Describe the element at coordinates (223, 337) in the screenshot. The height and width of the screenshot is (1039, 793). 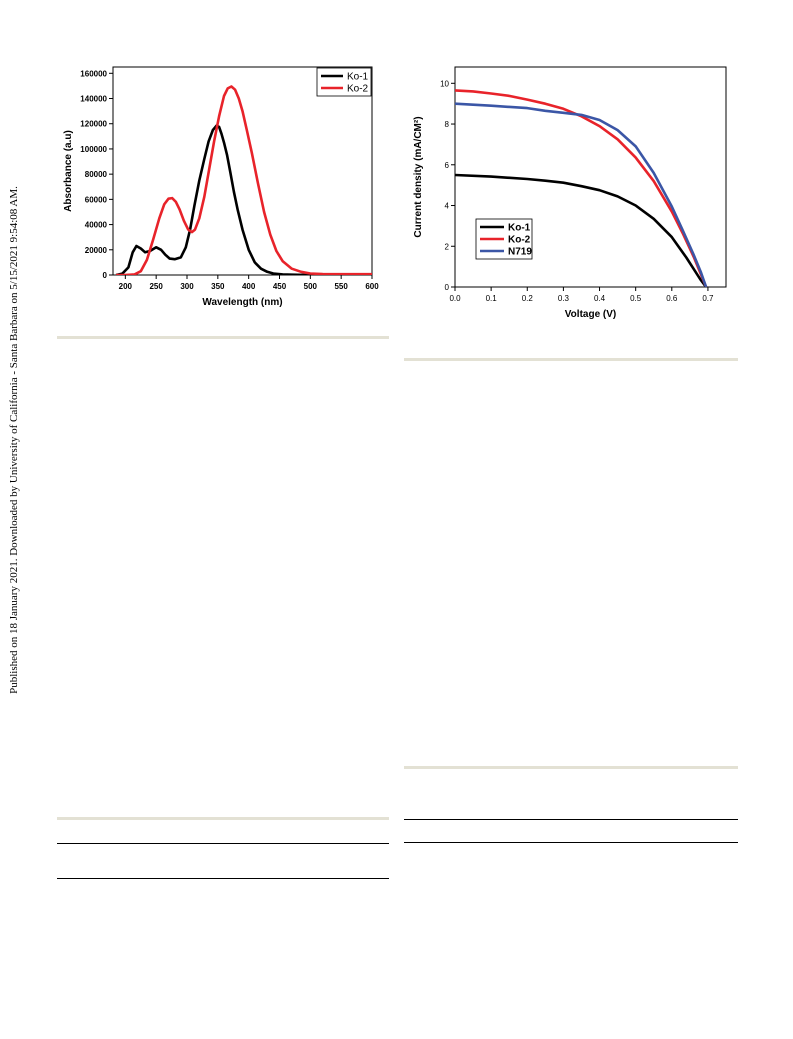
I see `left-caption-rule` at that location.